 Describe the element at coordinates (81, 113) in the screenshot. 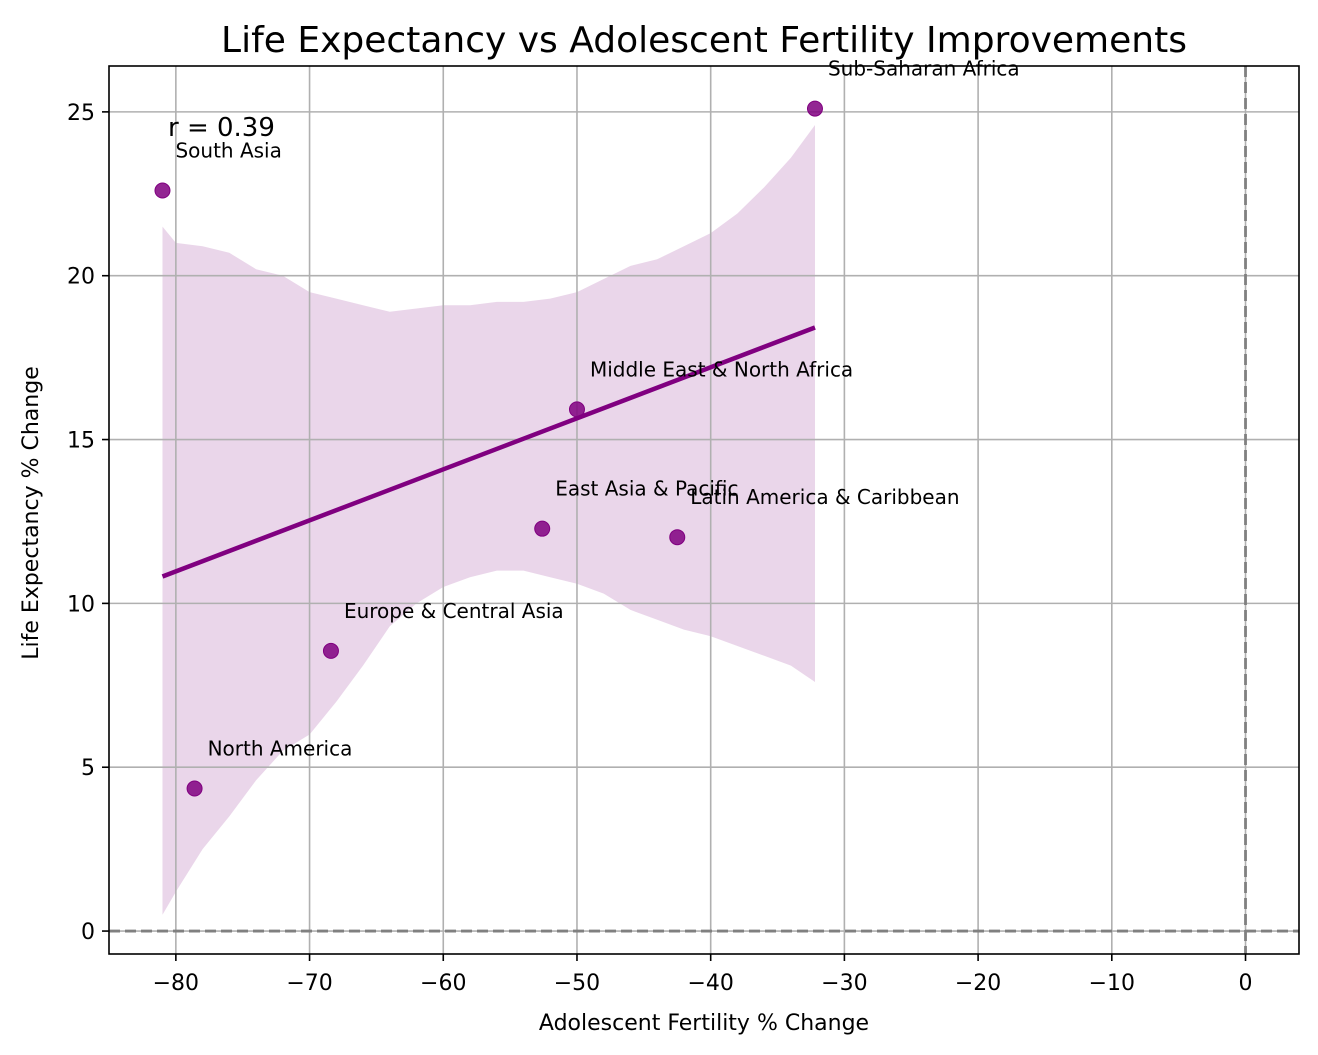

I see `y-tick-label: 25` at that location.